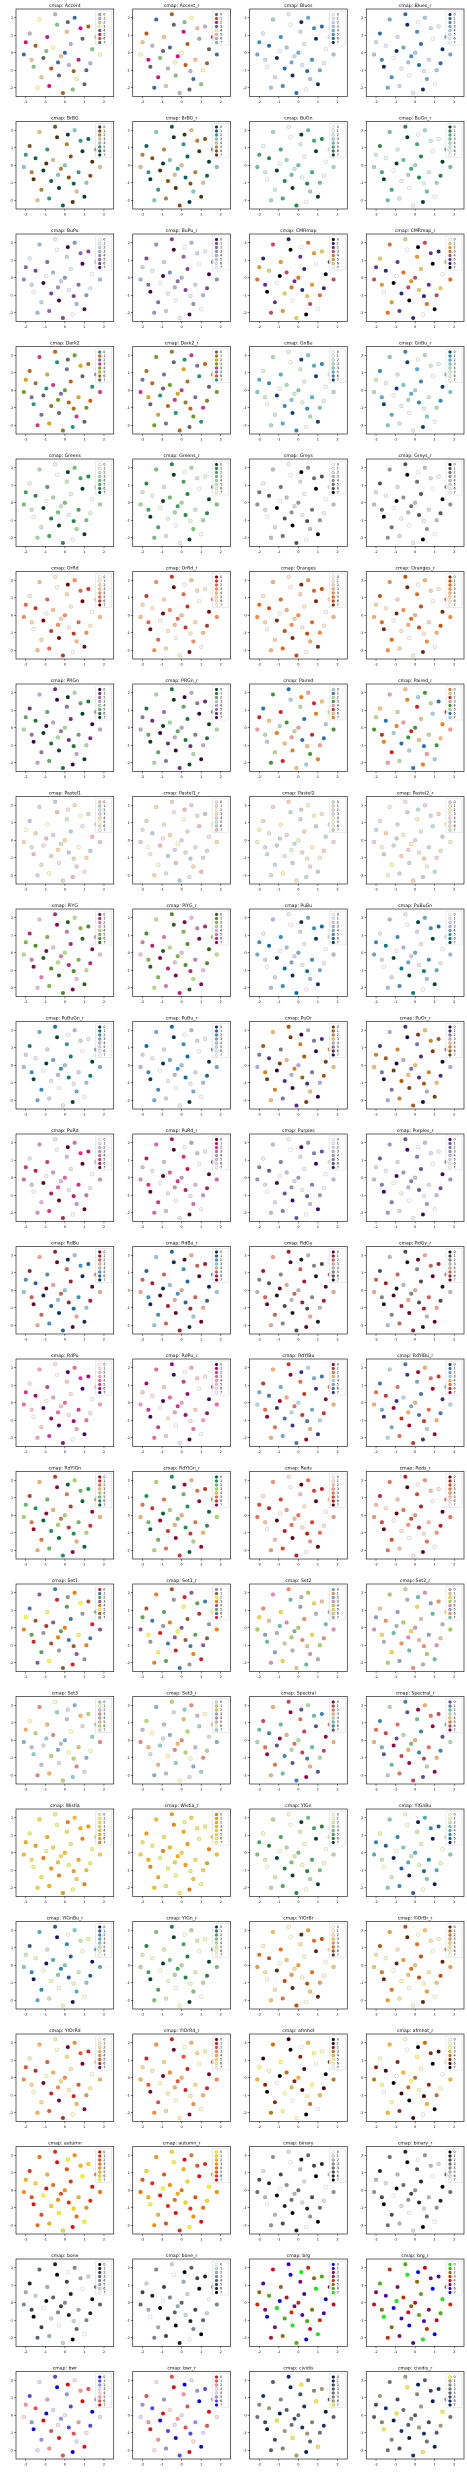 The height and width of the screenshot is (2475, 467). I want to click on x-tick-label: -2, so click(143, 102).